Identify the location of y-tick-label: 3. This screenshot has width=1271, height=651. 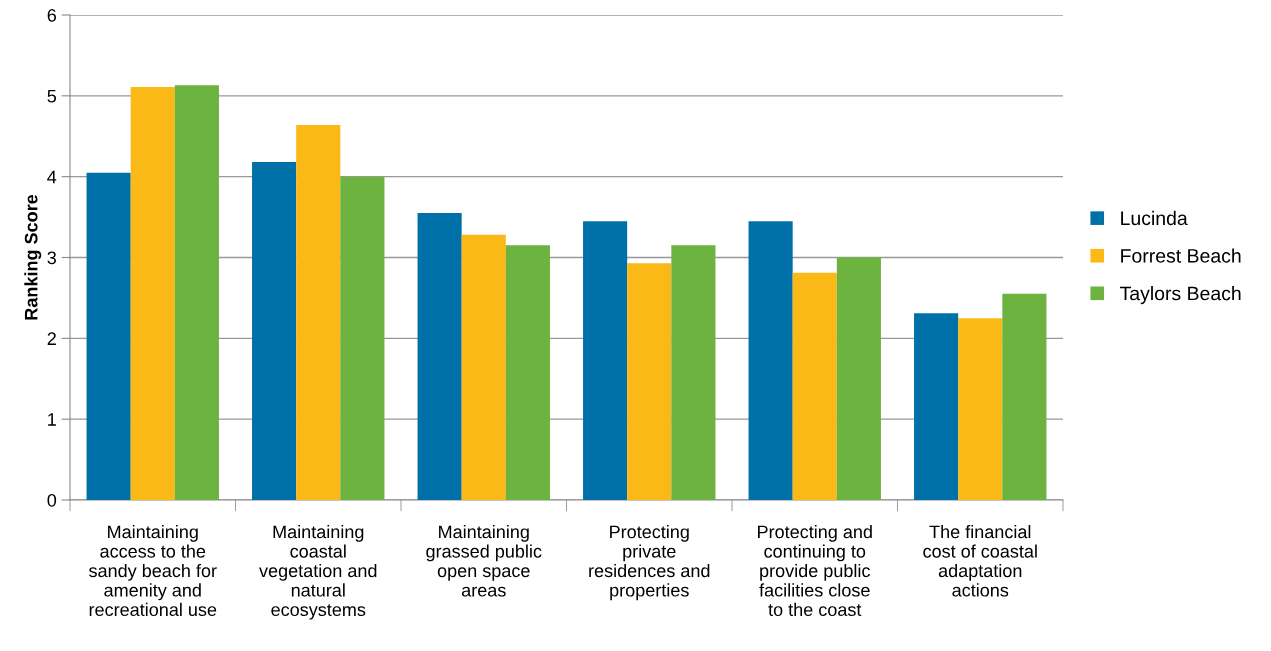
(52, 258).